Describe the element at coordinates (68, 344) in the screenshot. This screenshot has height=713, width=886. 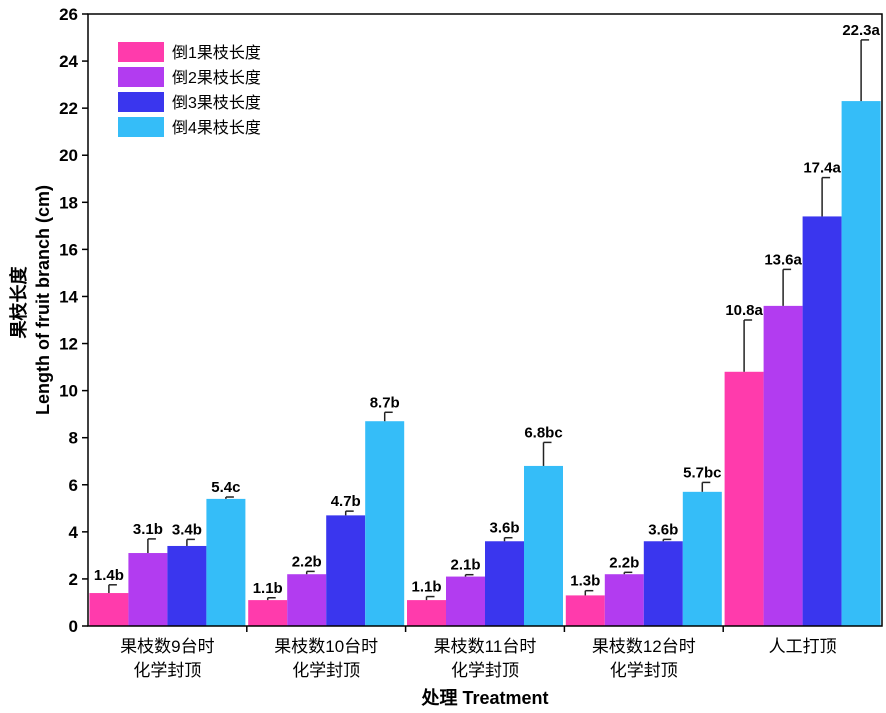
I see `y-tick-label: 12` at that location.